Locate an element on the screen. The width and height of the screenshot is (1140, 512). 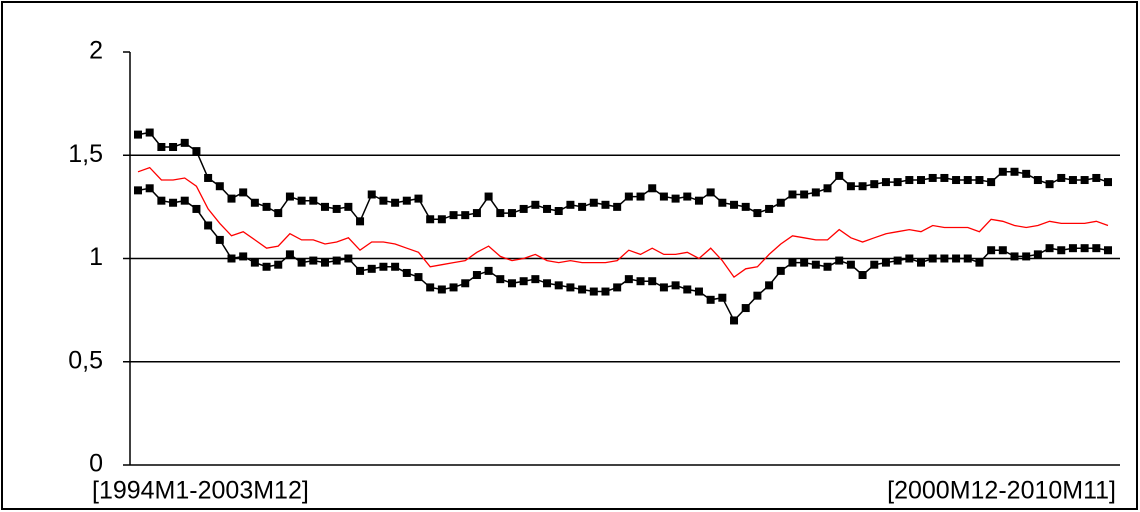
y-tick-label: 1 is located at coordinates (96, 257).